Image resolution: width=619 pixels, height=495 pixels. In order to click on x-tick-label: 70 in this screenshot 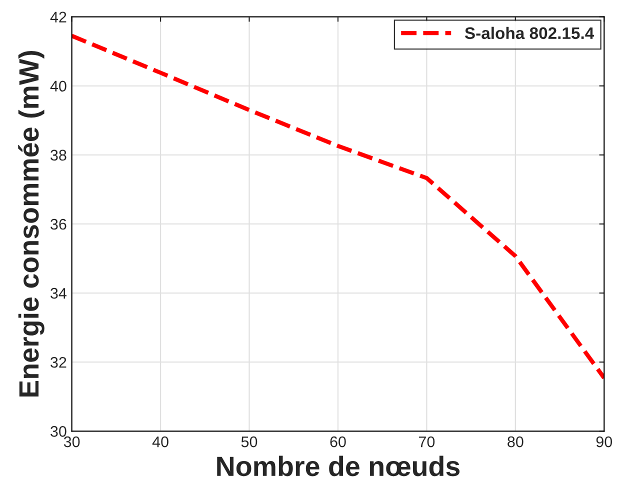, I will do `click(426, 442)`.